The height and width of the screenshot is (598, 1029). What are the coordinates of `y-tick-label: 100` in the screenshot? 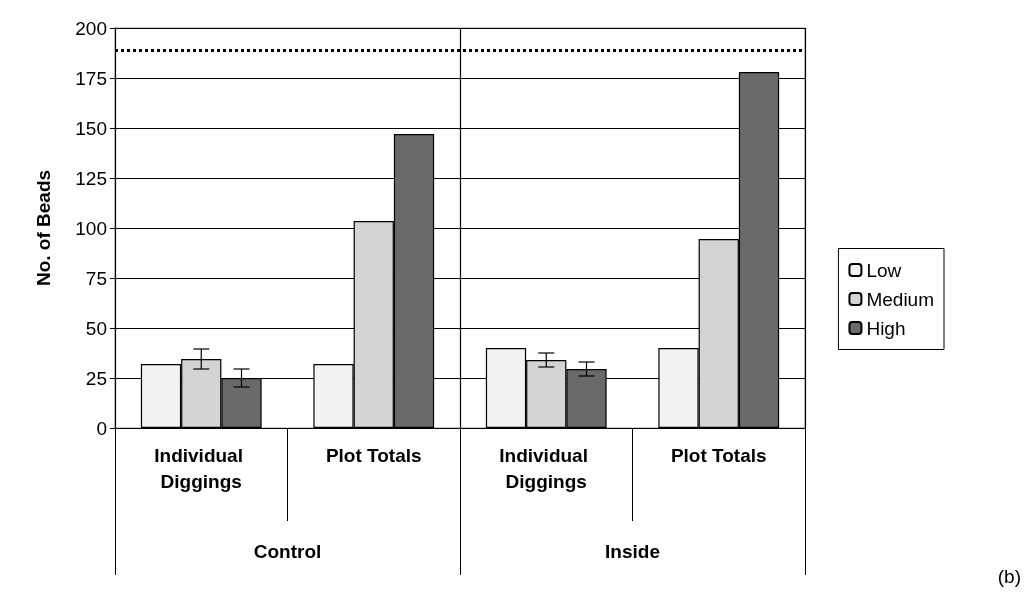 It's located at (91, 228).